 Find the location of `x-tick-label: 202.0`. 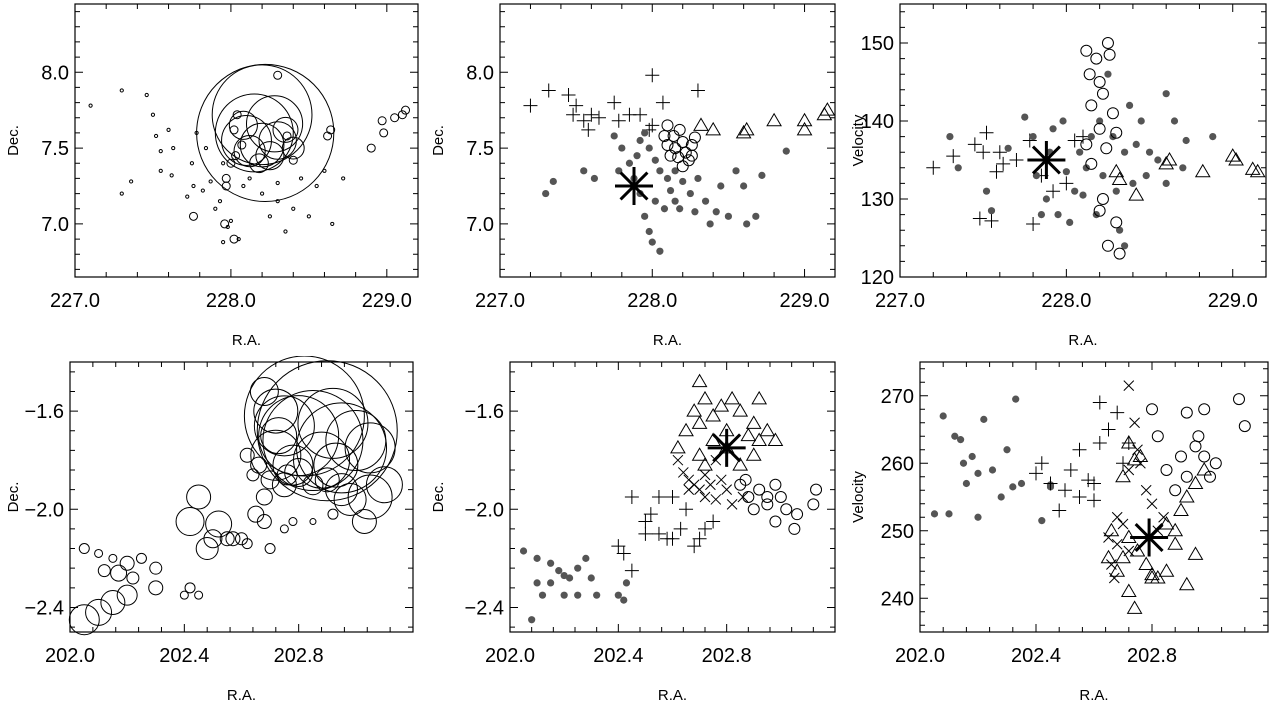

x-tick-label: 202.0 is located at coordinates (510, 656).